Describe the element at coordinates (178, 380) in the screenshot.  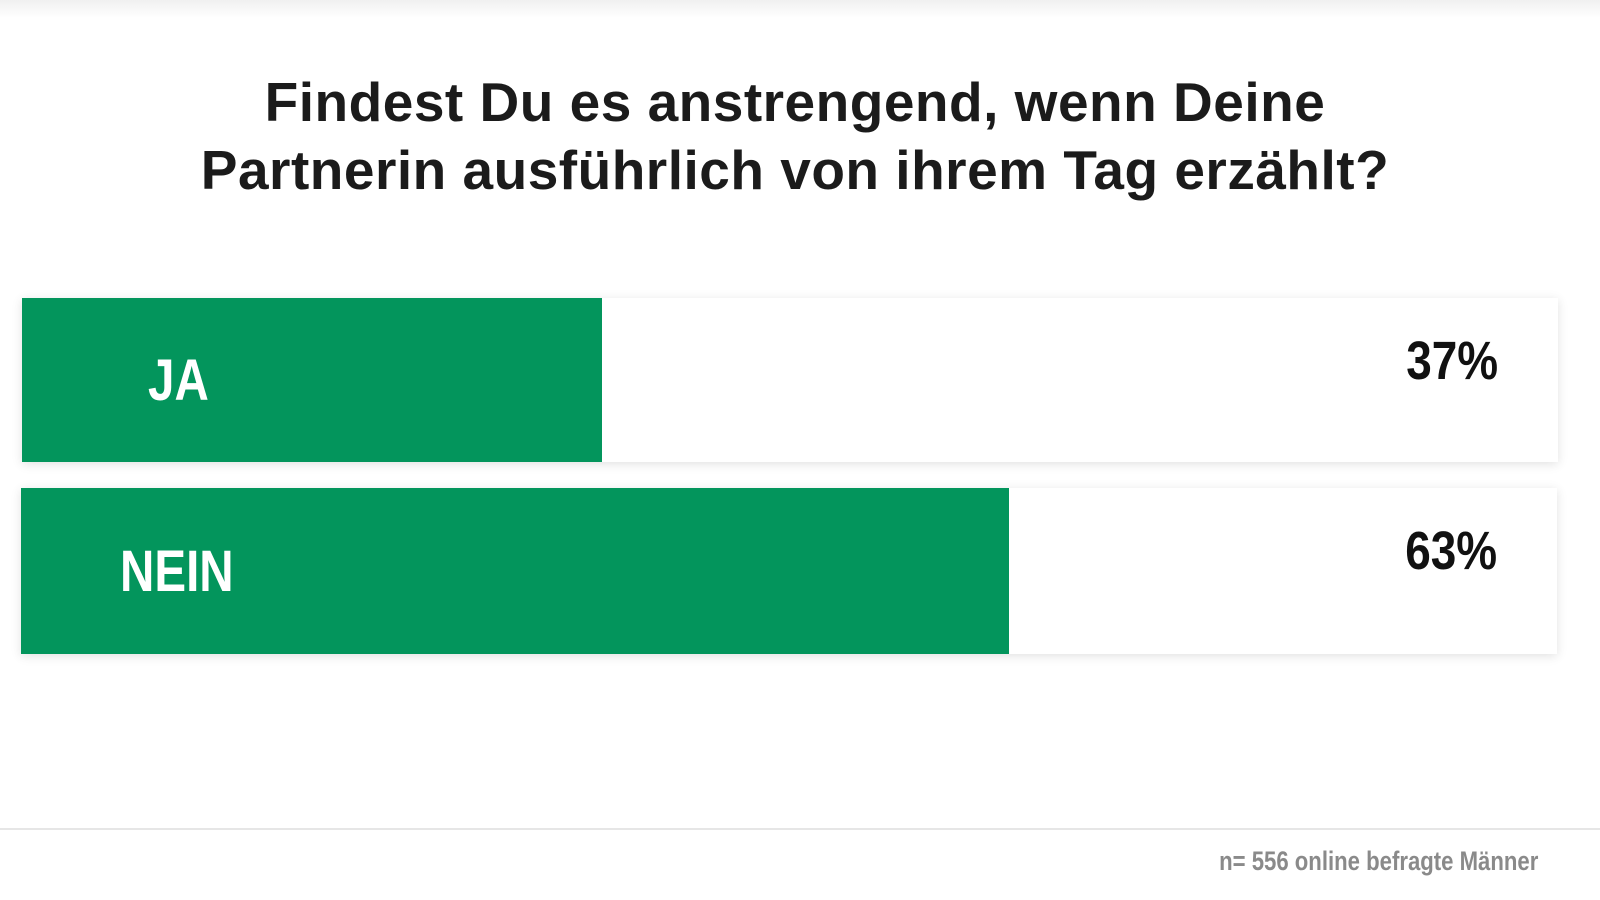
I see `bar-label-ja: JA` at that location.